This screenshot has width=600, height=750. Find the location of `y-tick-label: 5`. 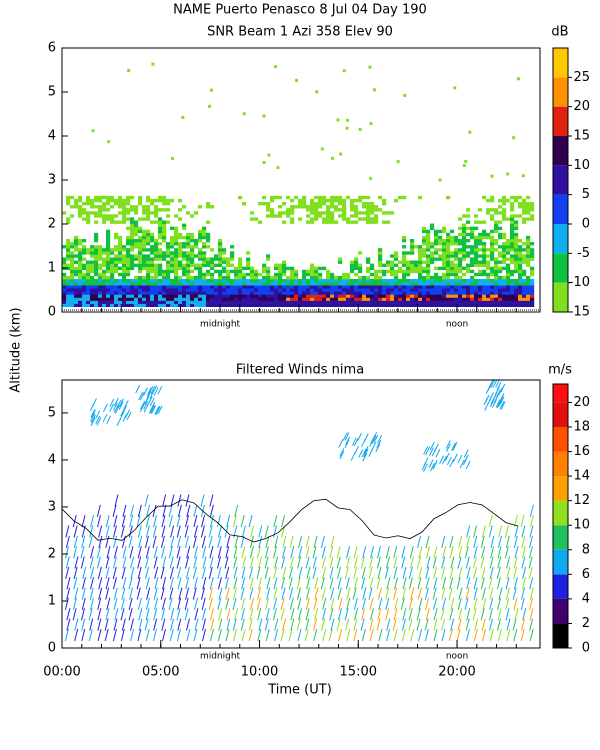

y-tick-label: 5 is located at coordinates (52, 412).